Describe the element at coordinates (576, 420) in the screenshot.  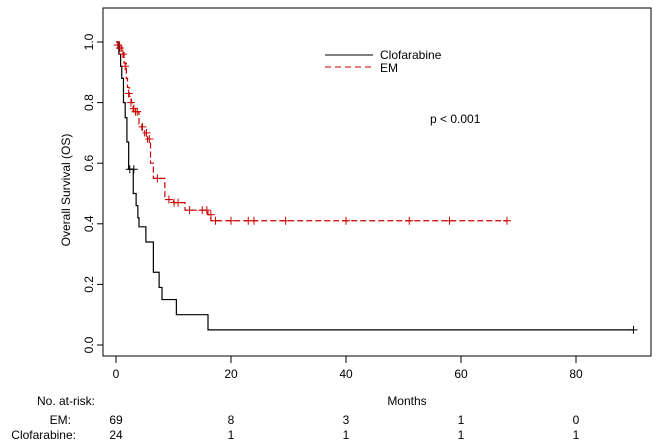
I see `at-risk-value: 0` at that location.